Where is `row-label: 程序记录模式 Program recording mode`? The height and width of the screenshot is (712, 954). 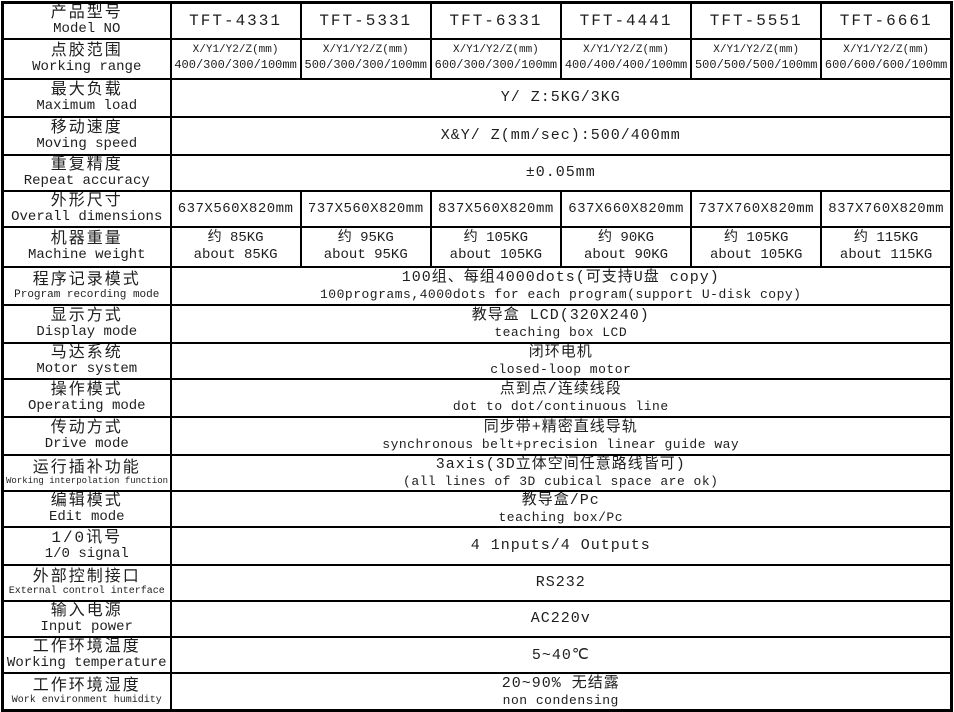
row-label: 程序记录模式 Program recording mode is located at coordinates (86, 285).